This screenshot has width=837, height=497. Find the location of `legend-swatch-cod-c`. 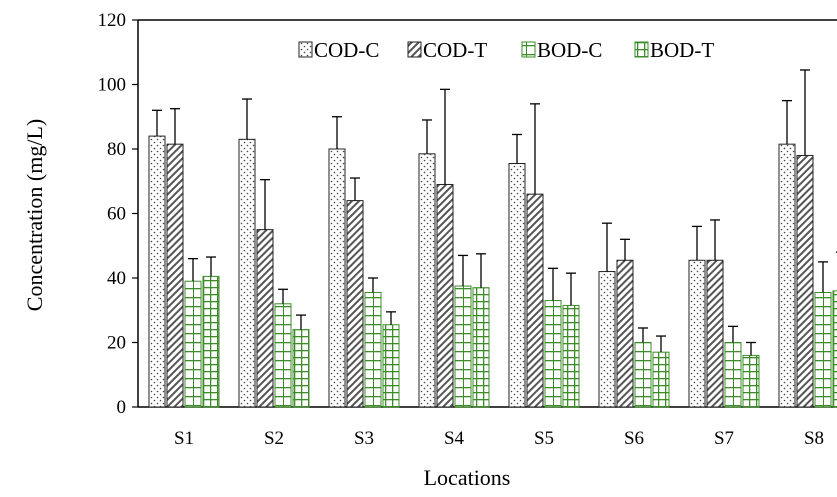

legend-swatch-cod-c is located at coordinates (305, 49).